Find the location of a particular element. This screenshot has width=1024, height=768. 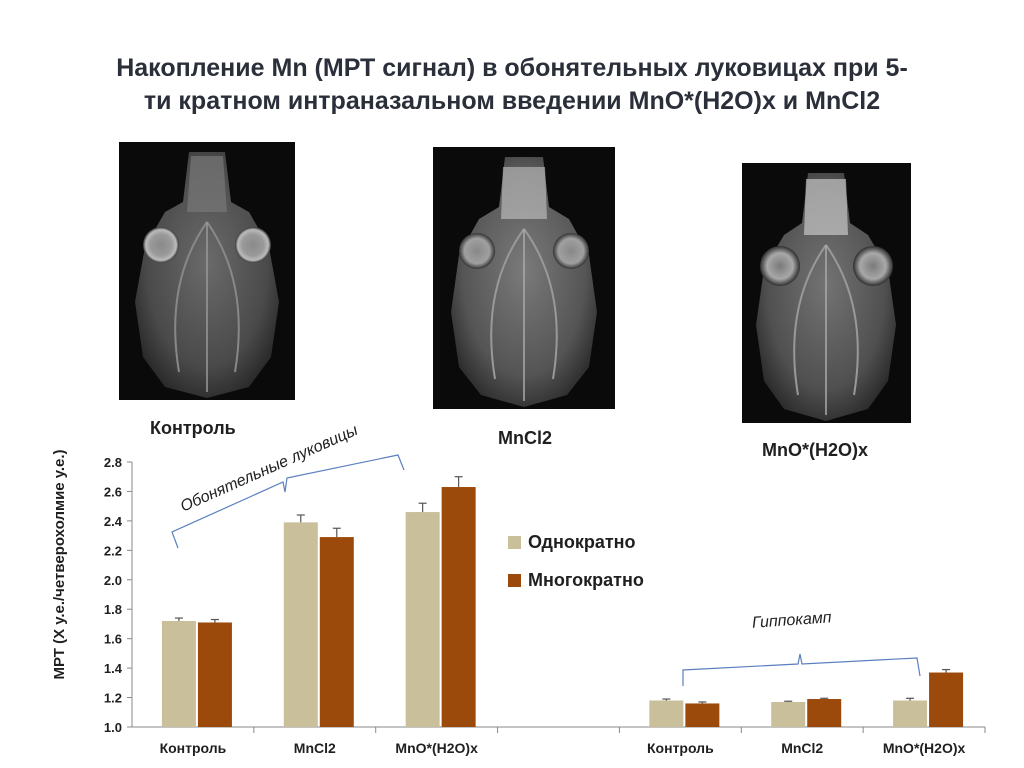

image-label-control: Контроль is located at coordinates (193, 428).